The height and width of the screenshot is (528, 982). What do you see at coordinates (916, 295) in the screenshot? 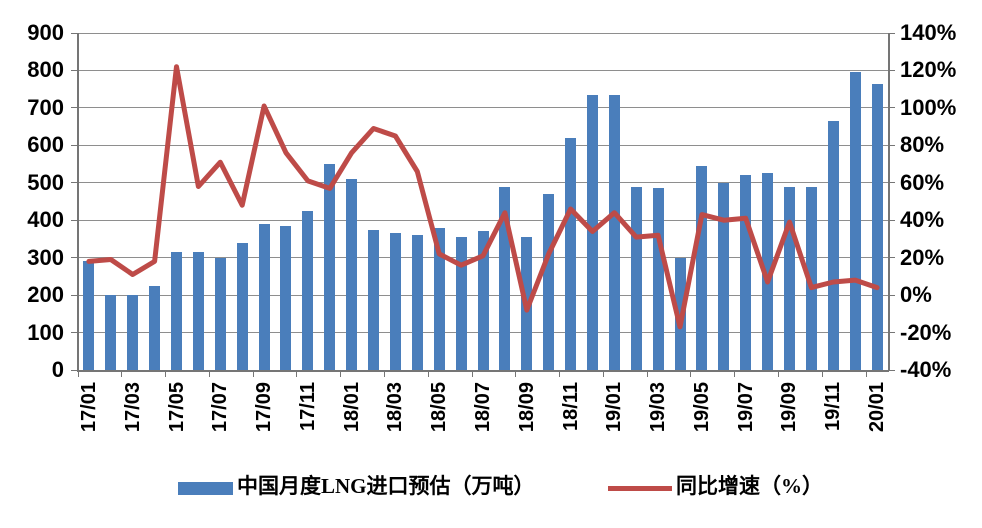
I see `y2-axis-label: 0%` at bounding box center [916, 295].